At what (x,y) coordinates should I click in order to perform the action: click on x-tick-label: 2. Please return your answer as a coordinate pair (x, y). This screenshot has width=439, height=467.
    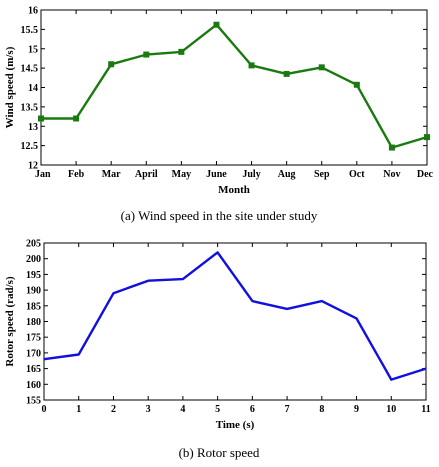
    Looking at the image, I should click on (113, 409).